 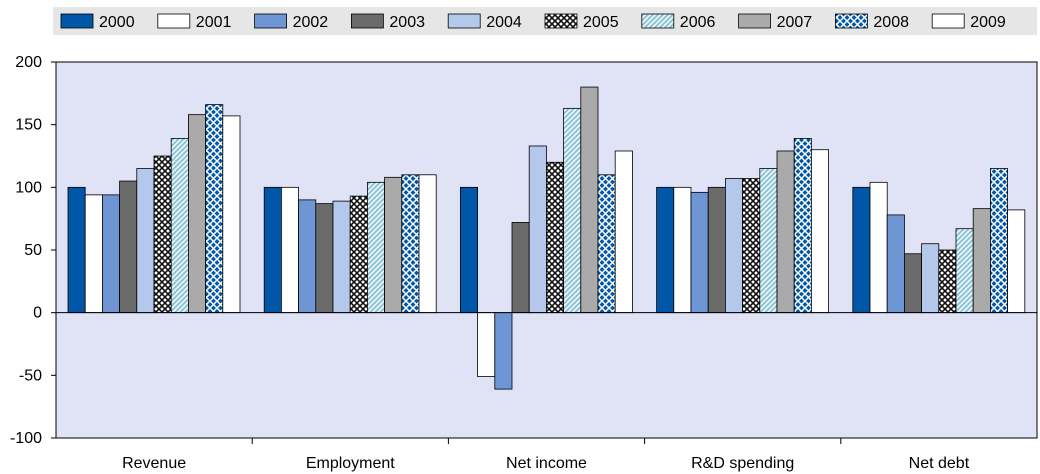 What do you see at coordinates (658, 21) in the screenshot?
I see `legend-swatch-2006` at bounding box center [658, 21].